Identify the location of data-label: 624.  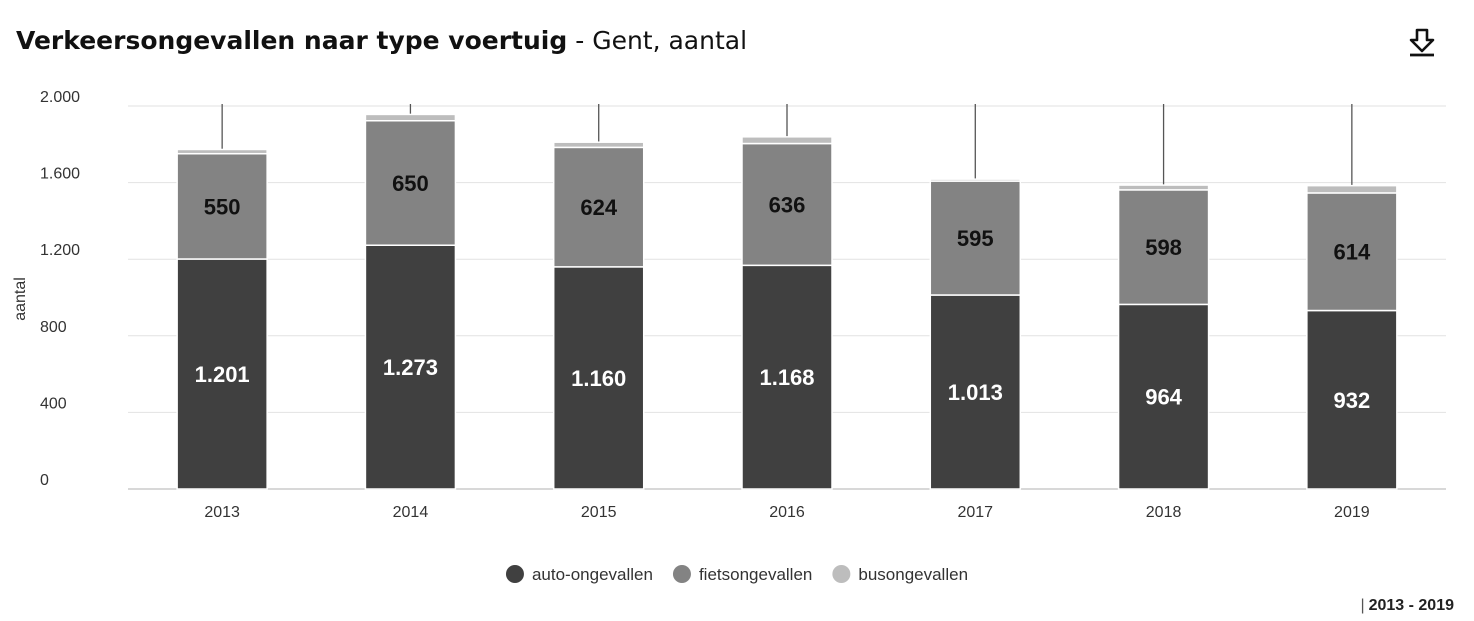
(598, 207).